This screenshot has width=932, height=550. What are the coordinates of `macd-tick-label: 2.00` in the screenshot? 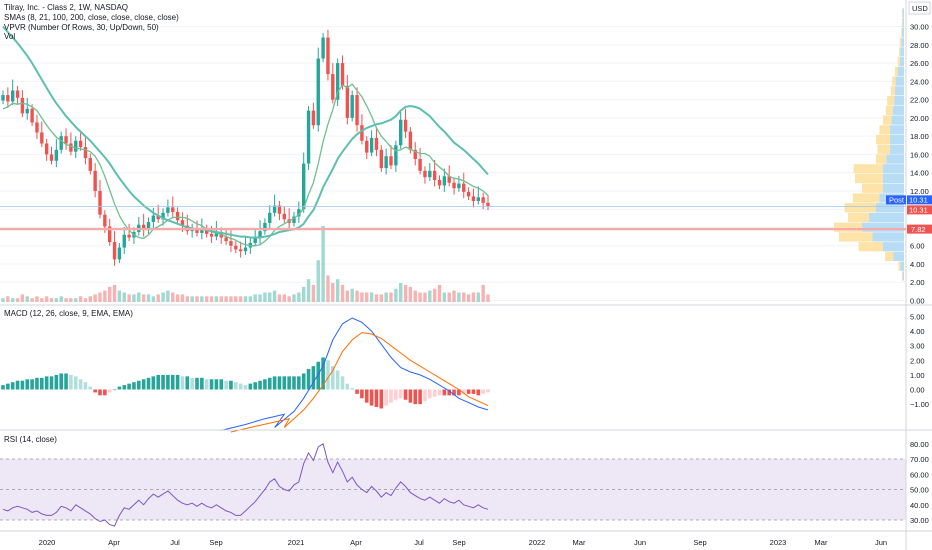 It's located at (917, 360).